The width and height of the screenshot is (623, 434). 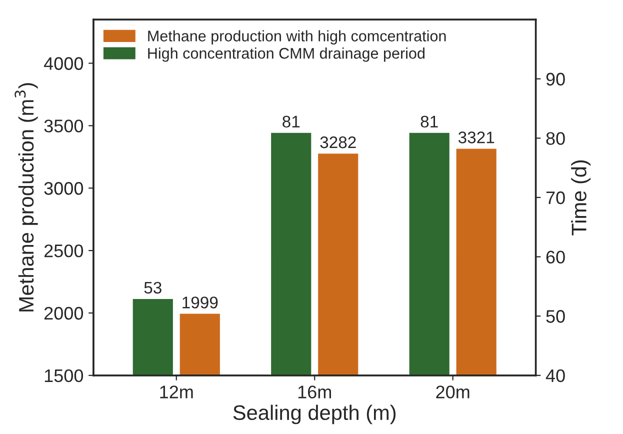 What do you see at coordinates (555, 79) in the screenshot?
I see `y2-tick-label: 90` at bounding box center [555, 79].